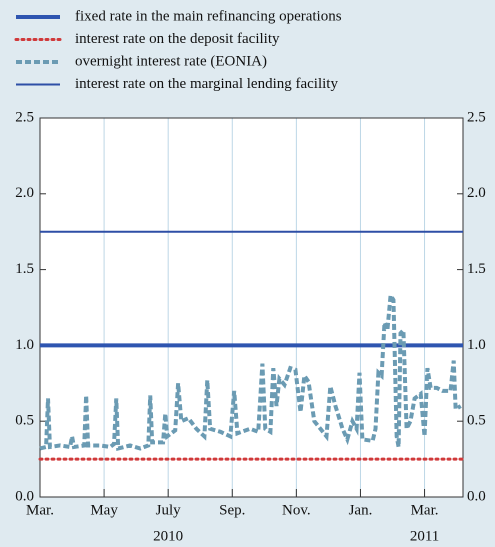 The height and width of the screenshot is (547, 495). I want to click on legend-label: overnight interest rate (EONIA), so click(171, 61).